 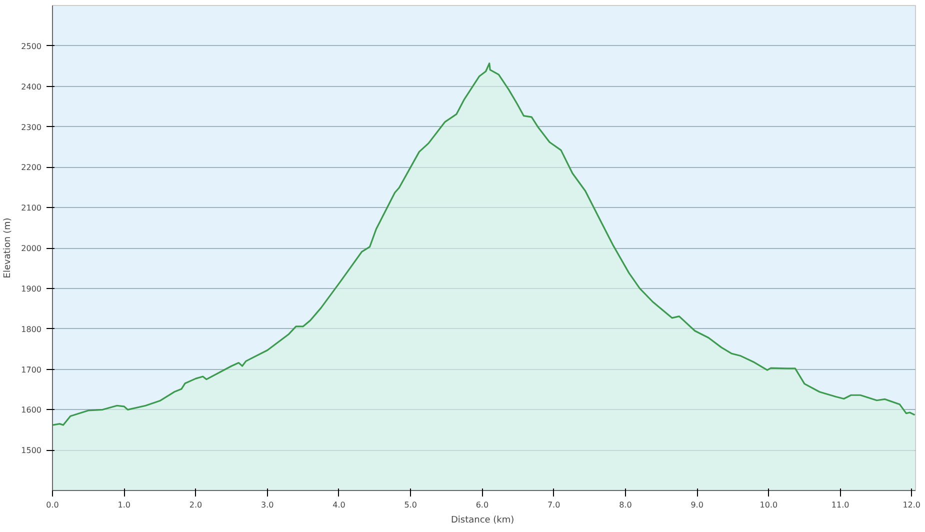 I want to click on y-tick-label: 1900, so click(x=31, y=289).